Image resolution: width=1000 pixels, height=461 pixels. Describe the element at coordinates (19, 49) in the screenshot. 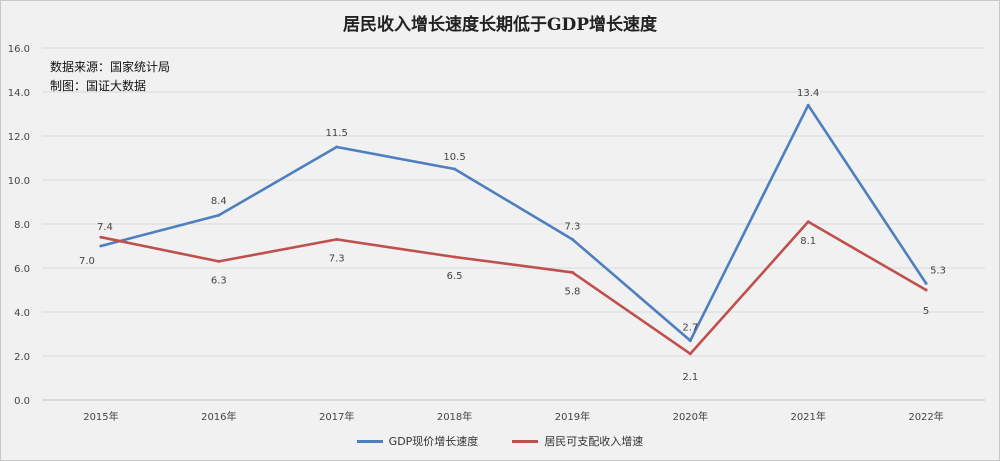

I see `y-tick-label: 16.0` at that location.